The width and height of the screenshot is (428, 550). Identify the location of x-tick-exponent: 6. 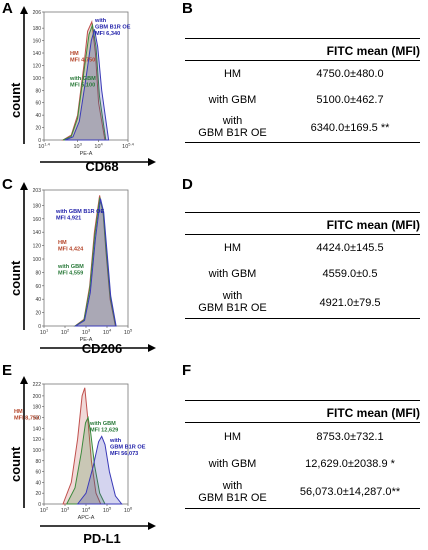
(131, 508).